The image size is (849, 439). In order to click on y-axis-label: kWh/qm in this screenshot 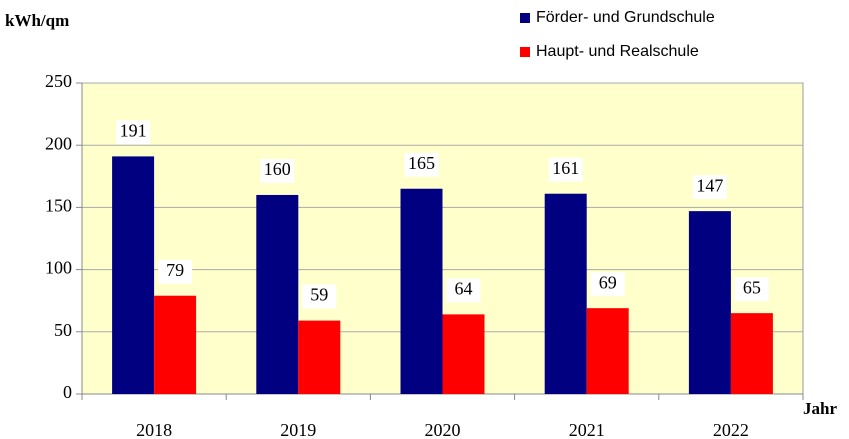, I will do `click(37, 20)`.